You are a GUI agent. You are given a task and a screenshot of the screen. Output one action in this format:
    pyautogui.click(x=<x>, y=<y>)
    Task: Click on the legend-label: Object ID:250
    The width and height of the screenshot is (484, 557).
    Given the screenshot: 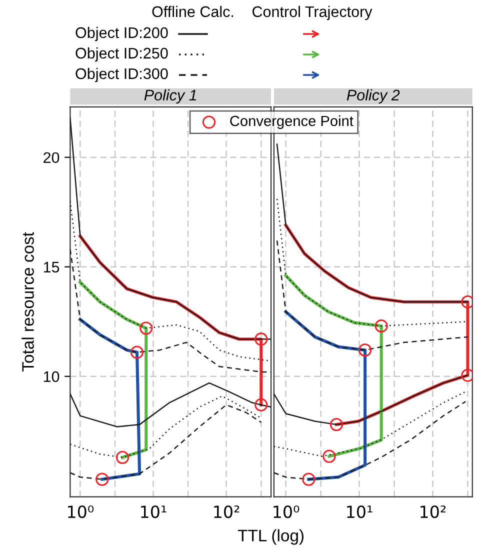 What is the action you would take?
    pyautogui.click(x=122, y=54)
    